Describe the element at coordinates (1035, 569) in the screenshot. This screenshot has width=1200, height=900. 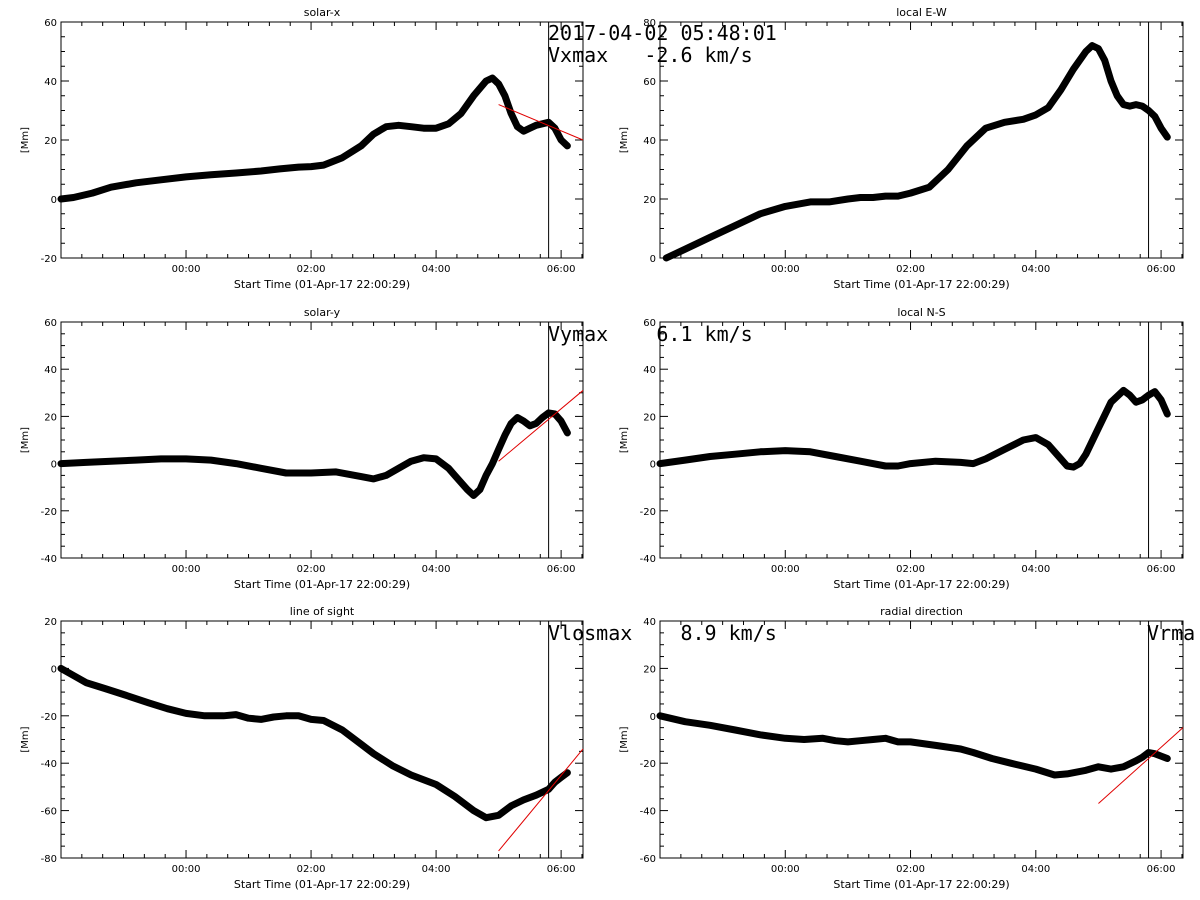
I see `x-tick-label: 04:00` at that location.